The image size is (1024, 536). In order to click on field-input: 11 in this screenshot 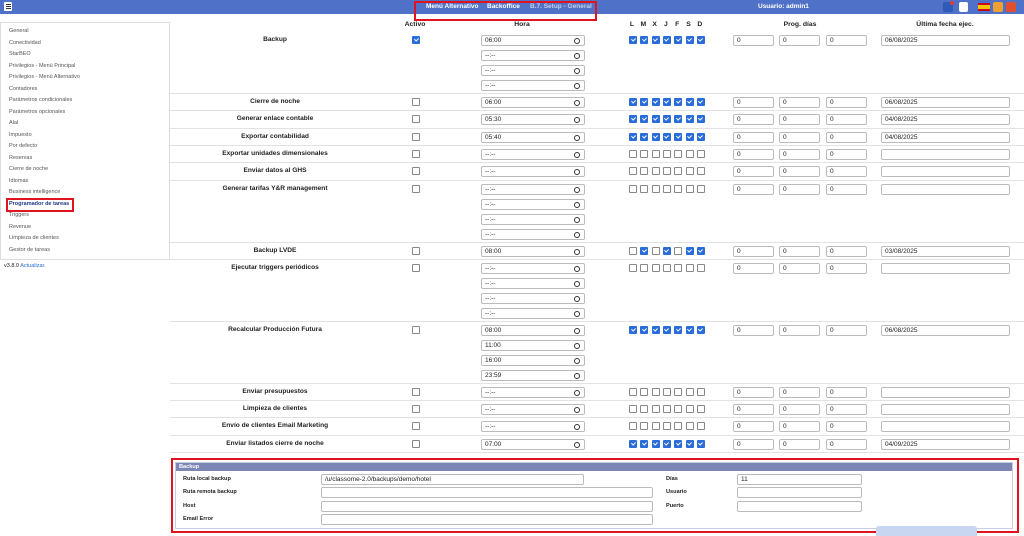, I will do `click(799, 479)`.